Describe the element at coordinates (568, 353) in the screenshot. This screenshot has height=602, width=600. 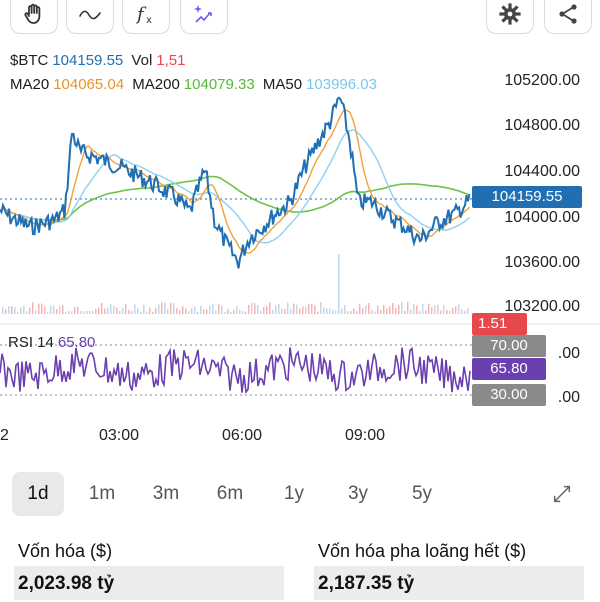
I see `rsi-axis-label: .00` at that location.